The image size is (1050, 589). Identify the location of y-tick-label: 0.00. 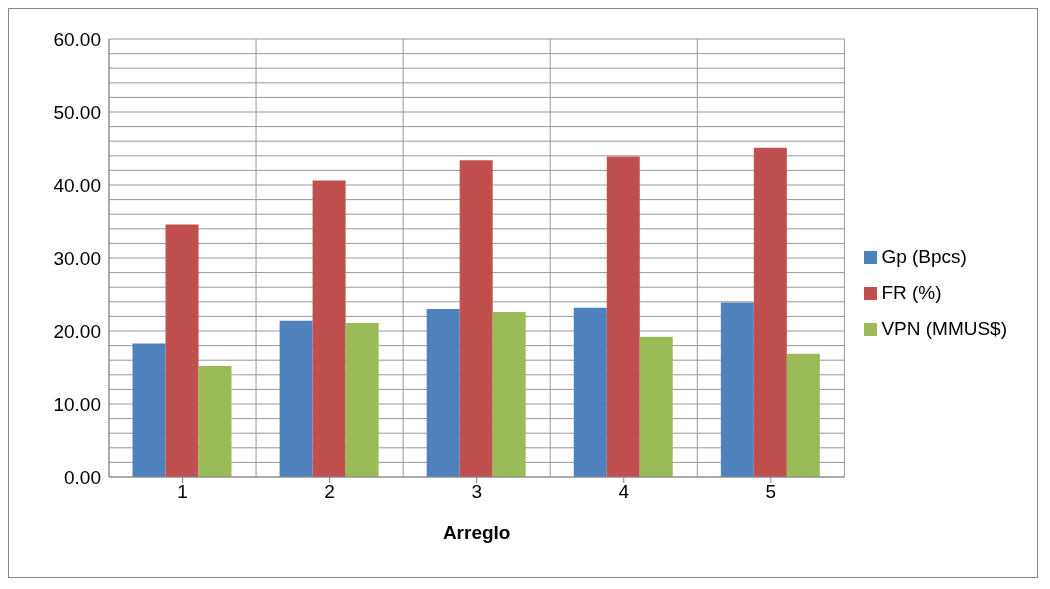
(82, 477).